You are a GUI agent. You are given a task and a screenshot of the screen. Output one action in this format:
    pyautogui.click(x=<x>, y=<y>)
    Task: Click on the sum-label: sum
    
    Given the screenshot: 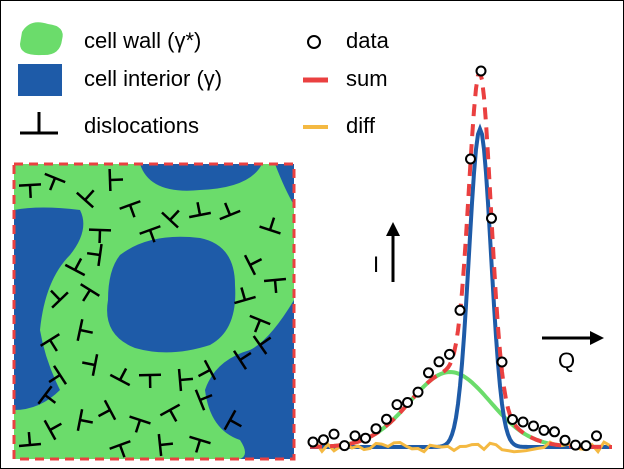 What is the action you would take?
    pyautogui.click(x=367, y=78)
    